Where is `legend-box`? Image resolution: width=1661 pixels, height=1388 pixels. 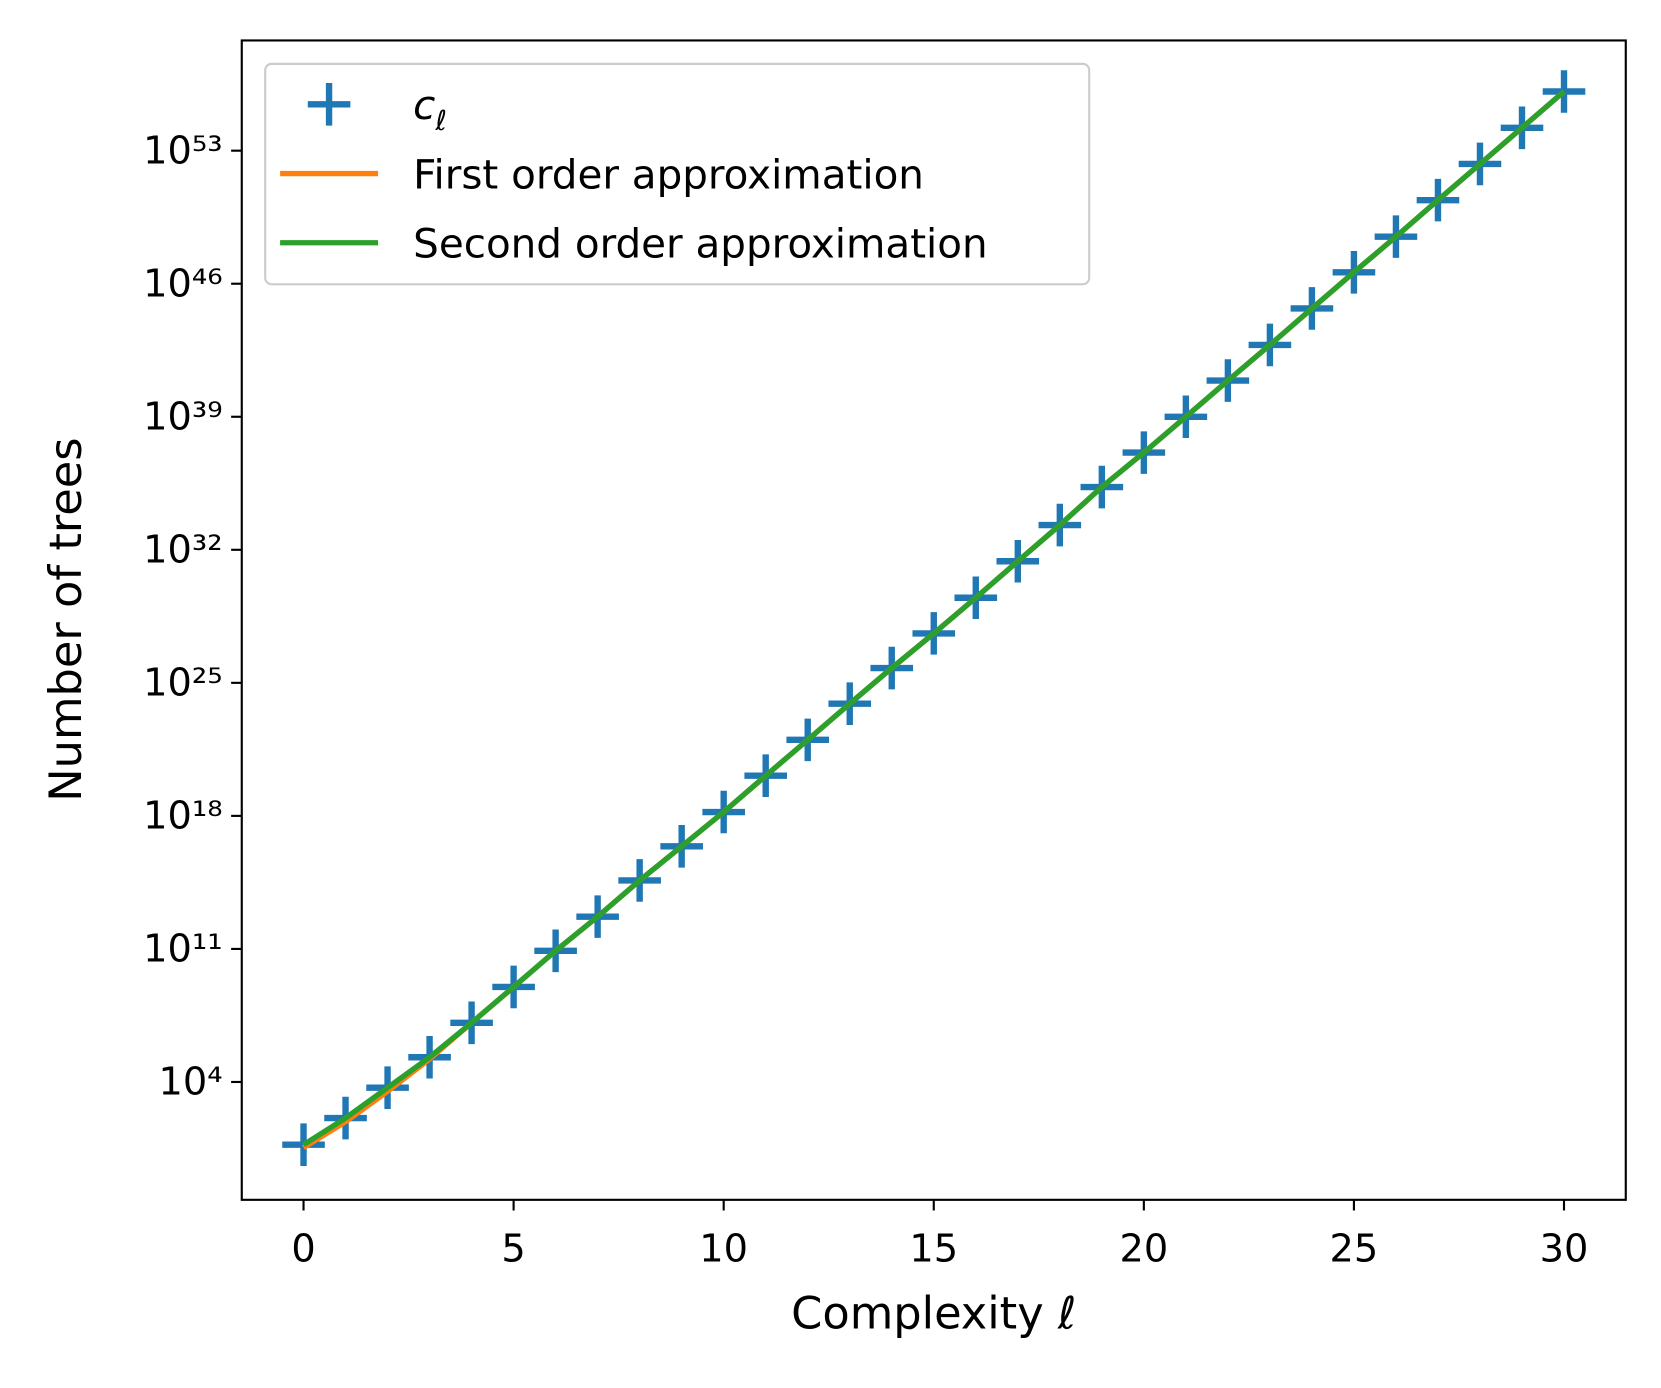 legend-box is located at coordinates (677, 174).